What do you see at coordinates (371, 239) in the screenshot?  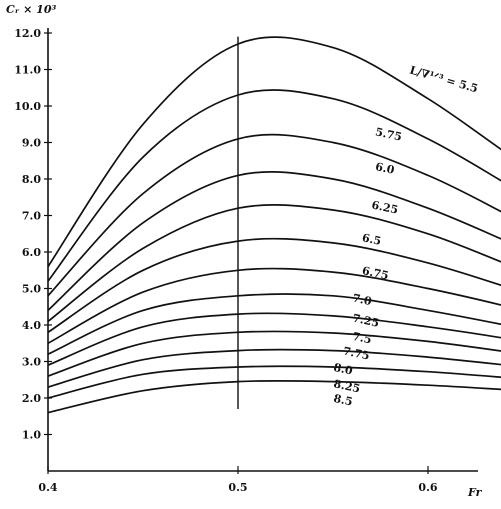 I see `curve-label: 6.5` at bounding box center [371, 239].